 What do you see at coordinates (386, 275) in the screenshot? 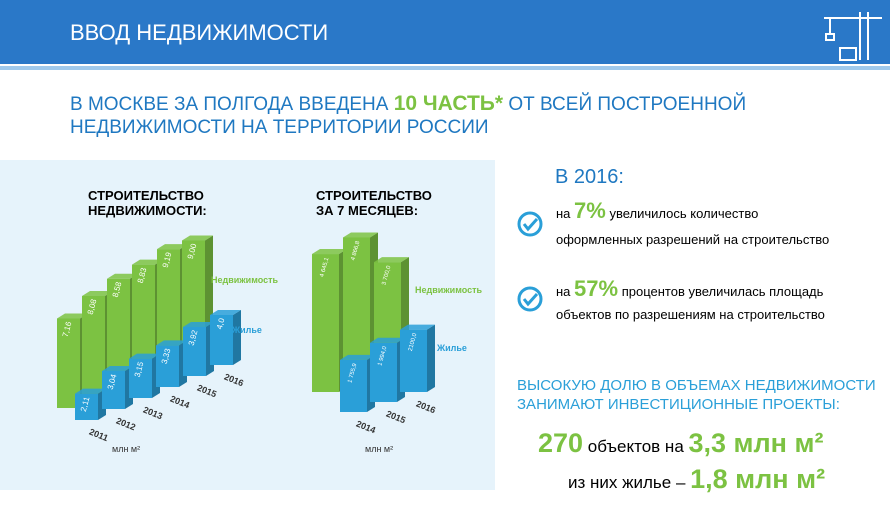
I see `value-label: 3 700,0` at bounding box center [386, 275].